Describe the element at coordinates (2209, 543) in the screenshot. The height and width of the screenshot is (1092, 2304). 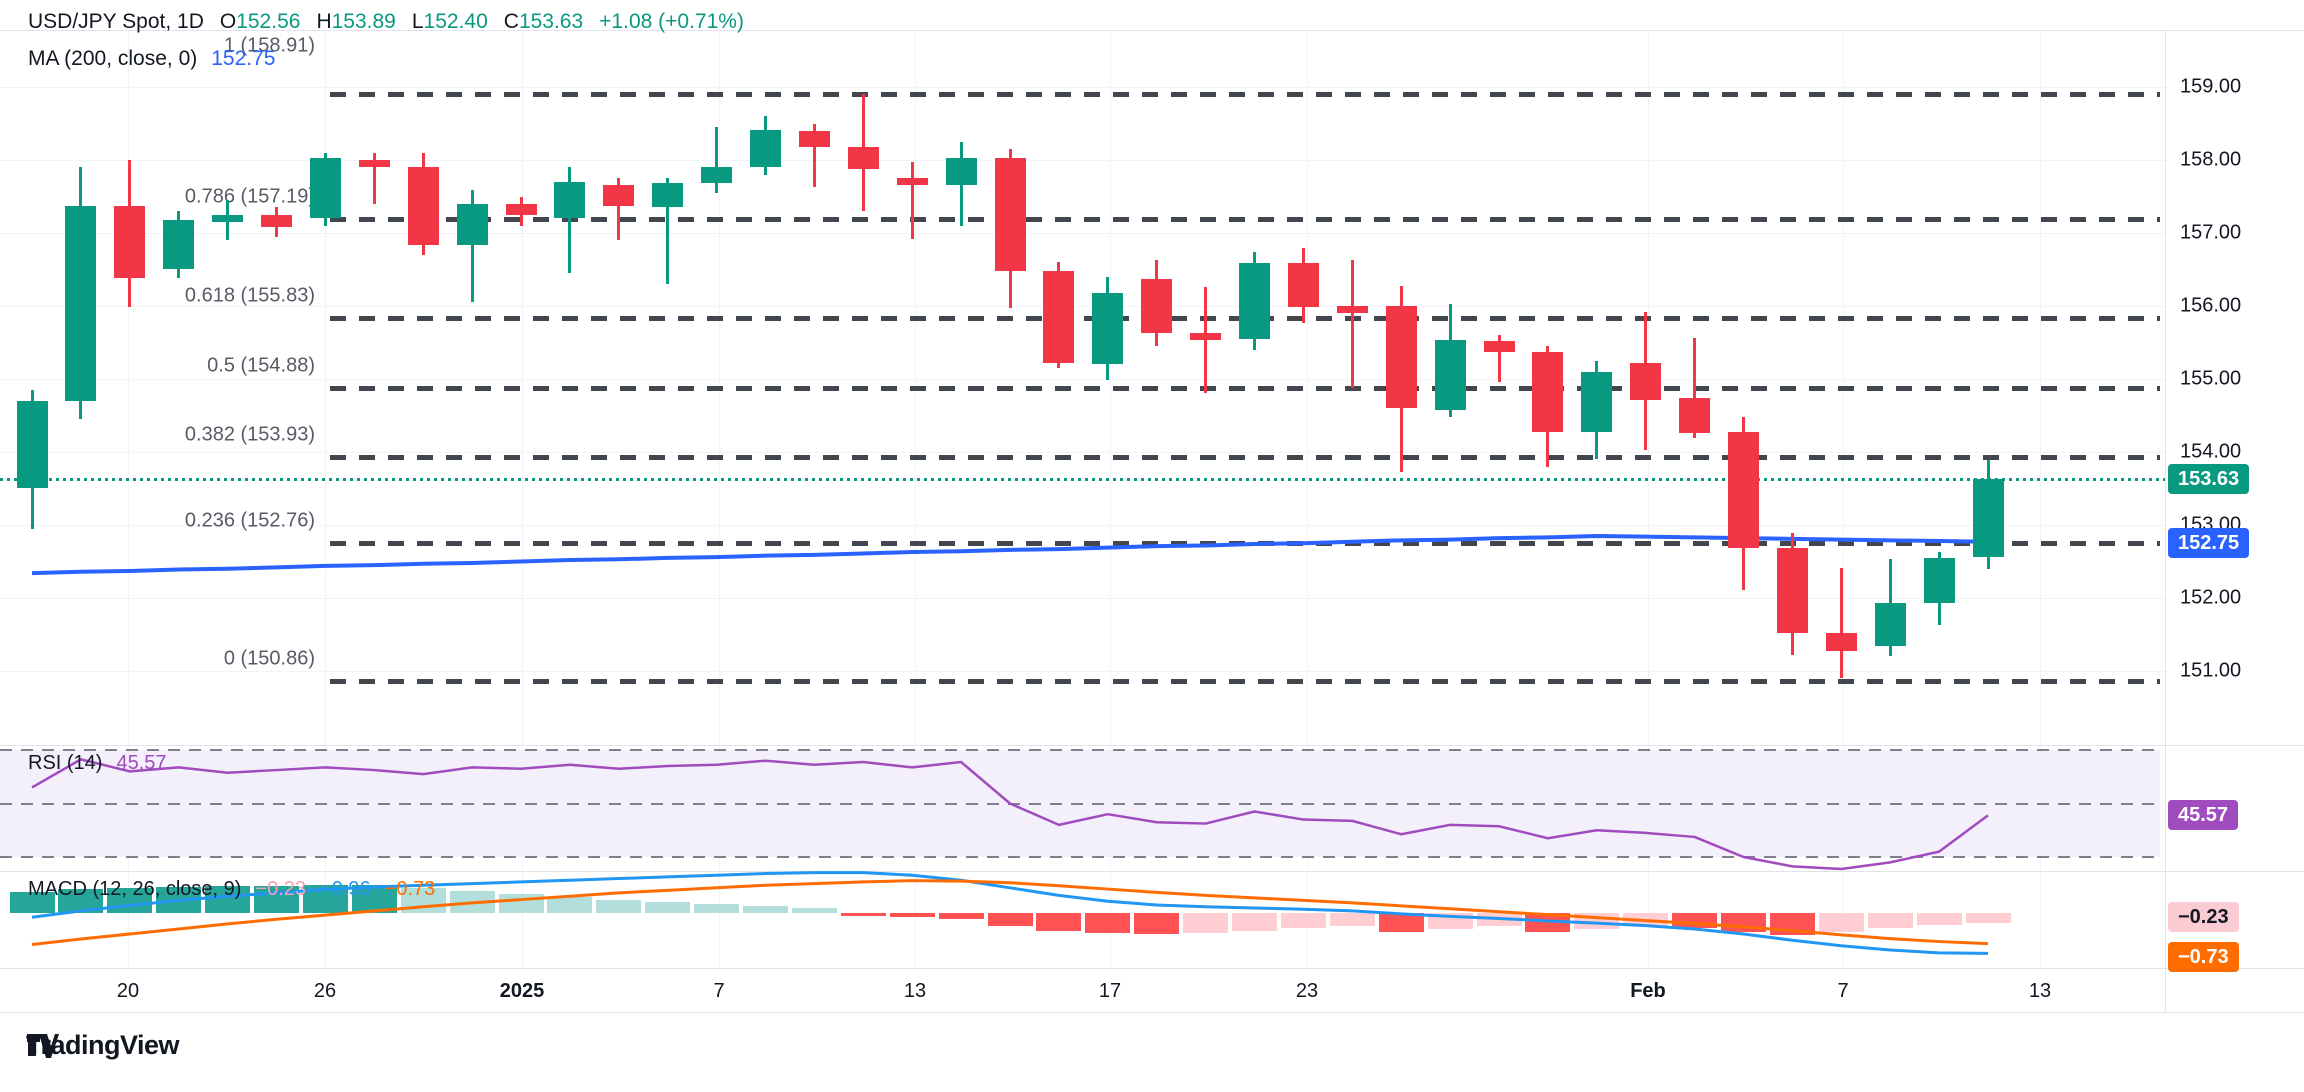
I see `ma-price-badge: 152.75` at that location.